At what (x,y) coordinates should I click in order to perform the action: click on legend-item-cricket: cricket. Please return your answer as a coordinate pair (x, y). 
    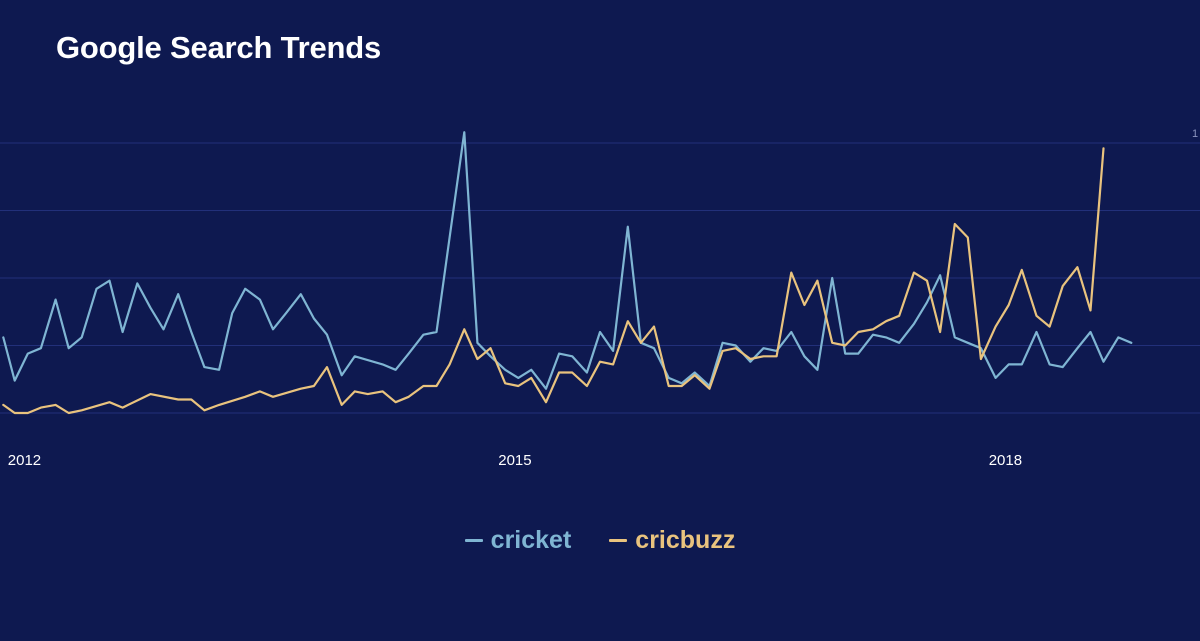
    Looking at the image, I should click on (518, 540).